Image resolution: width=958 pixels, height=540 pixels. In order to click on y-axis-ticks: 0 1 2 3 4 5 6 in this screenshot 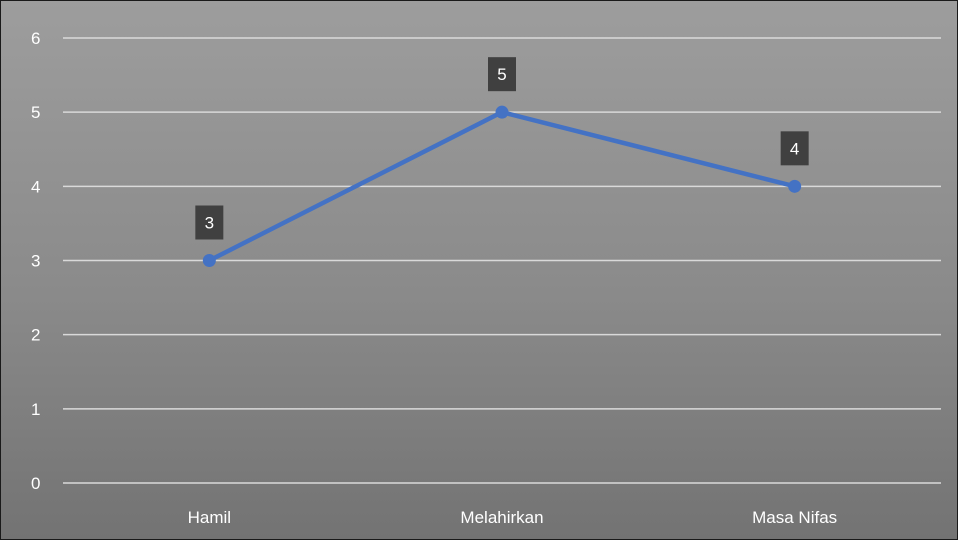, I will do `click(35, 261)`.